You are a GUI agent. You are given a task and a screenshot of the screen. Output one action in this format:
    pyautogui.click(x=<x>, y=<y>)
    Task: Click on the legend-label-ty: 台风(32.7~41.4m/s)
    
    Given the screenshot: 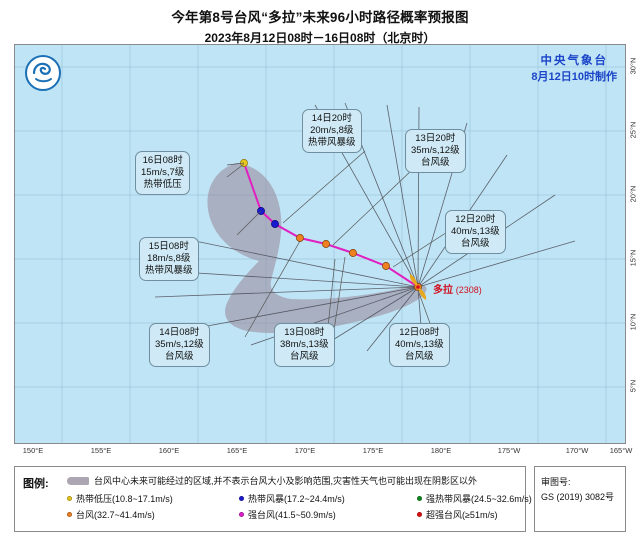 What is the action you would take?
    pyautogui.click(x=115, y=515)
    